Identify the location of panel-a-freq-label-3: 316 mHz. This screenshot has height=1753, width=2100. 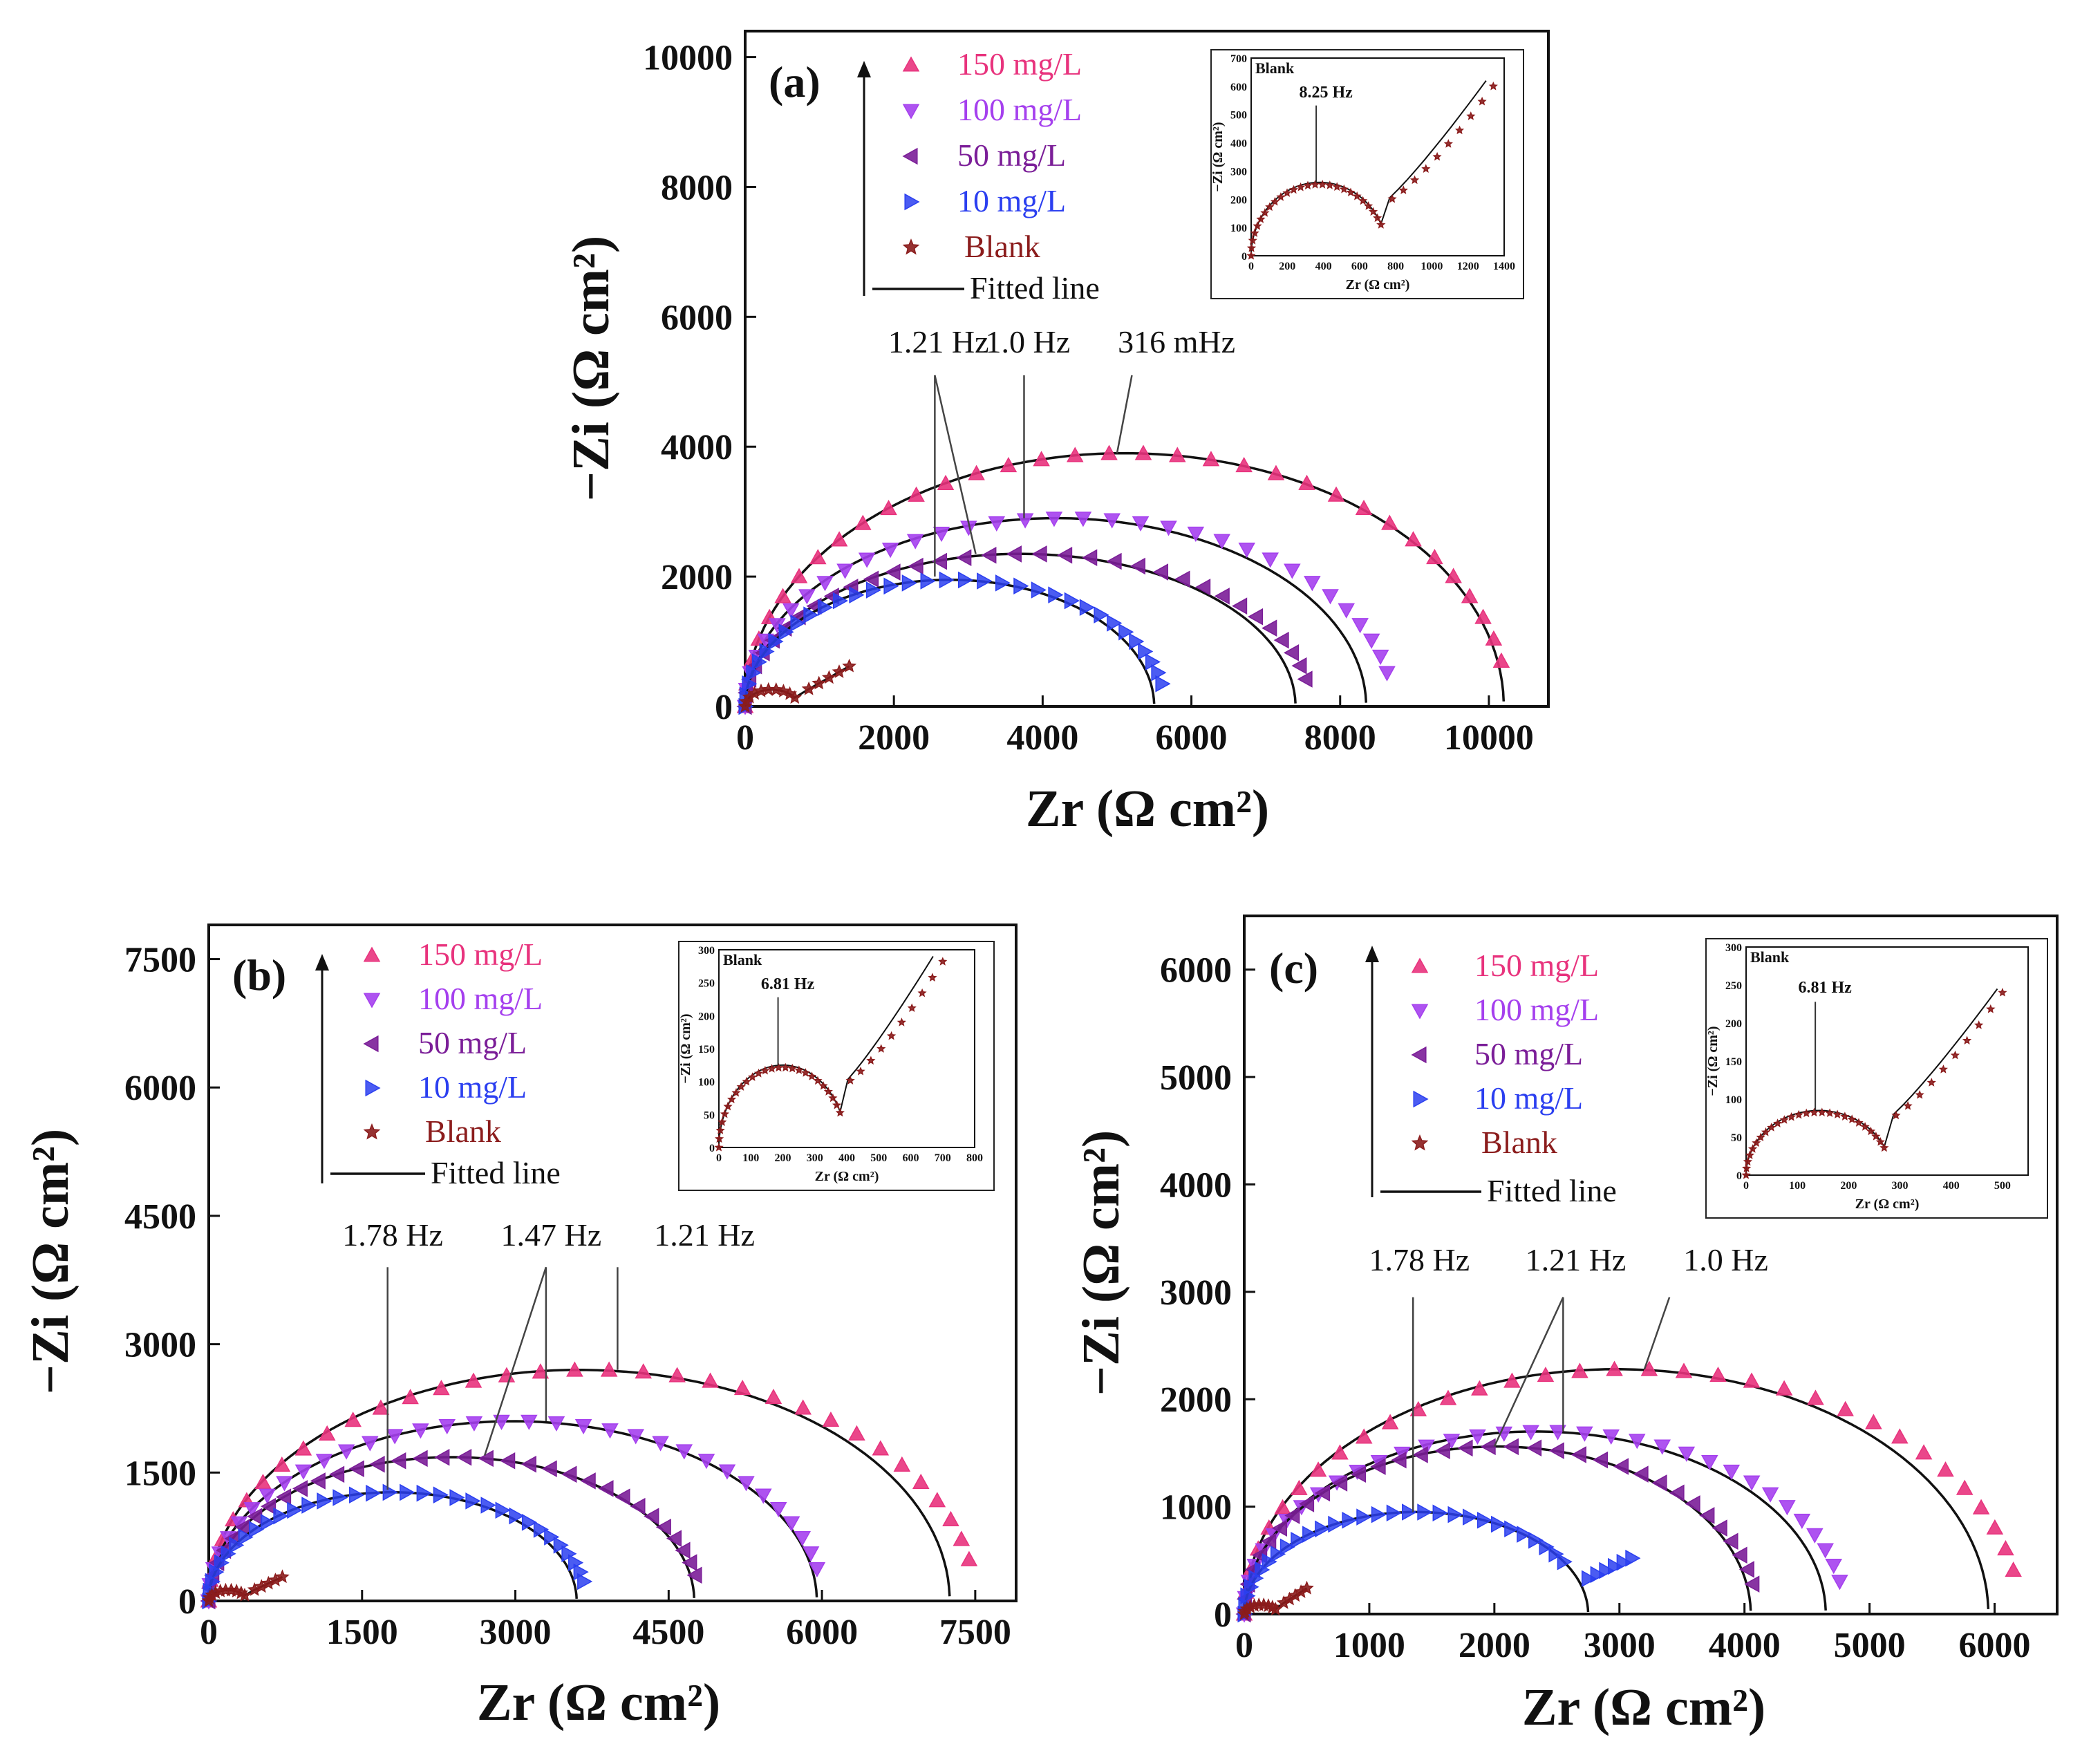
(1177, 341).